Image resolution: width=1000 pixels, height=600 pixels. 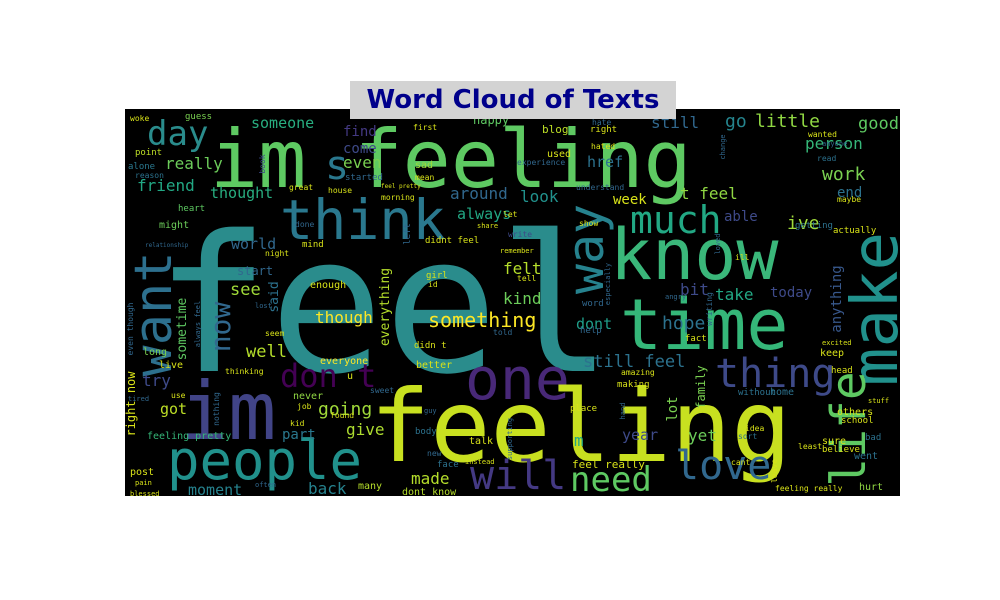 What do you see at coordinates (522, 298) in the screenshot?
I see `cloud-word-kind: kind` at bounding box center [522, 298].